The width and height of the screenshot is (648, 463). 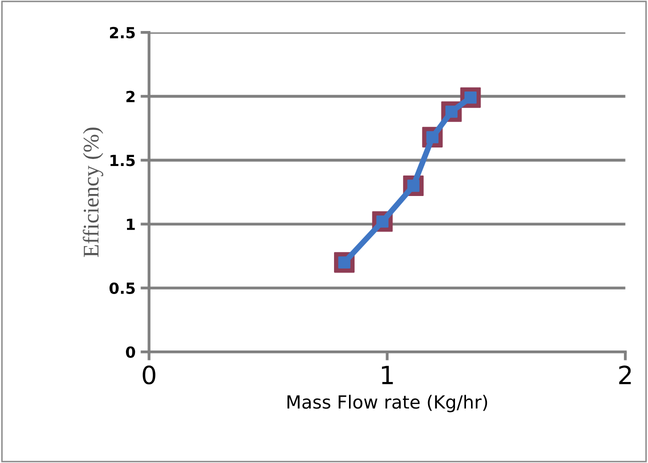 I want to click on y-tick-label: 0.5, so click(x=122, y=288).